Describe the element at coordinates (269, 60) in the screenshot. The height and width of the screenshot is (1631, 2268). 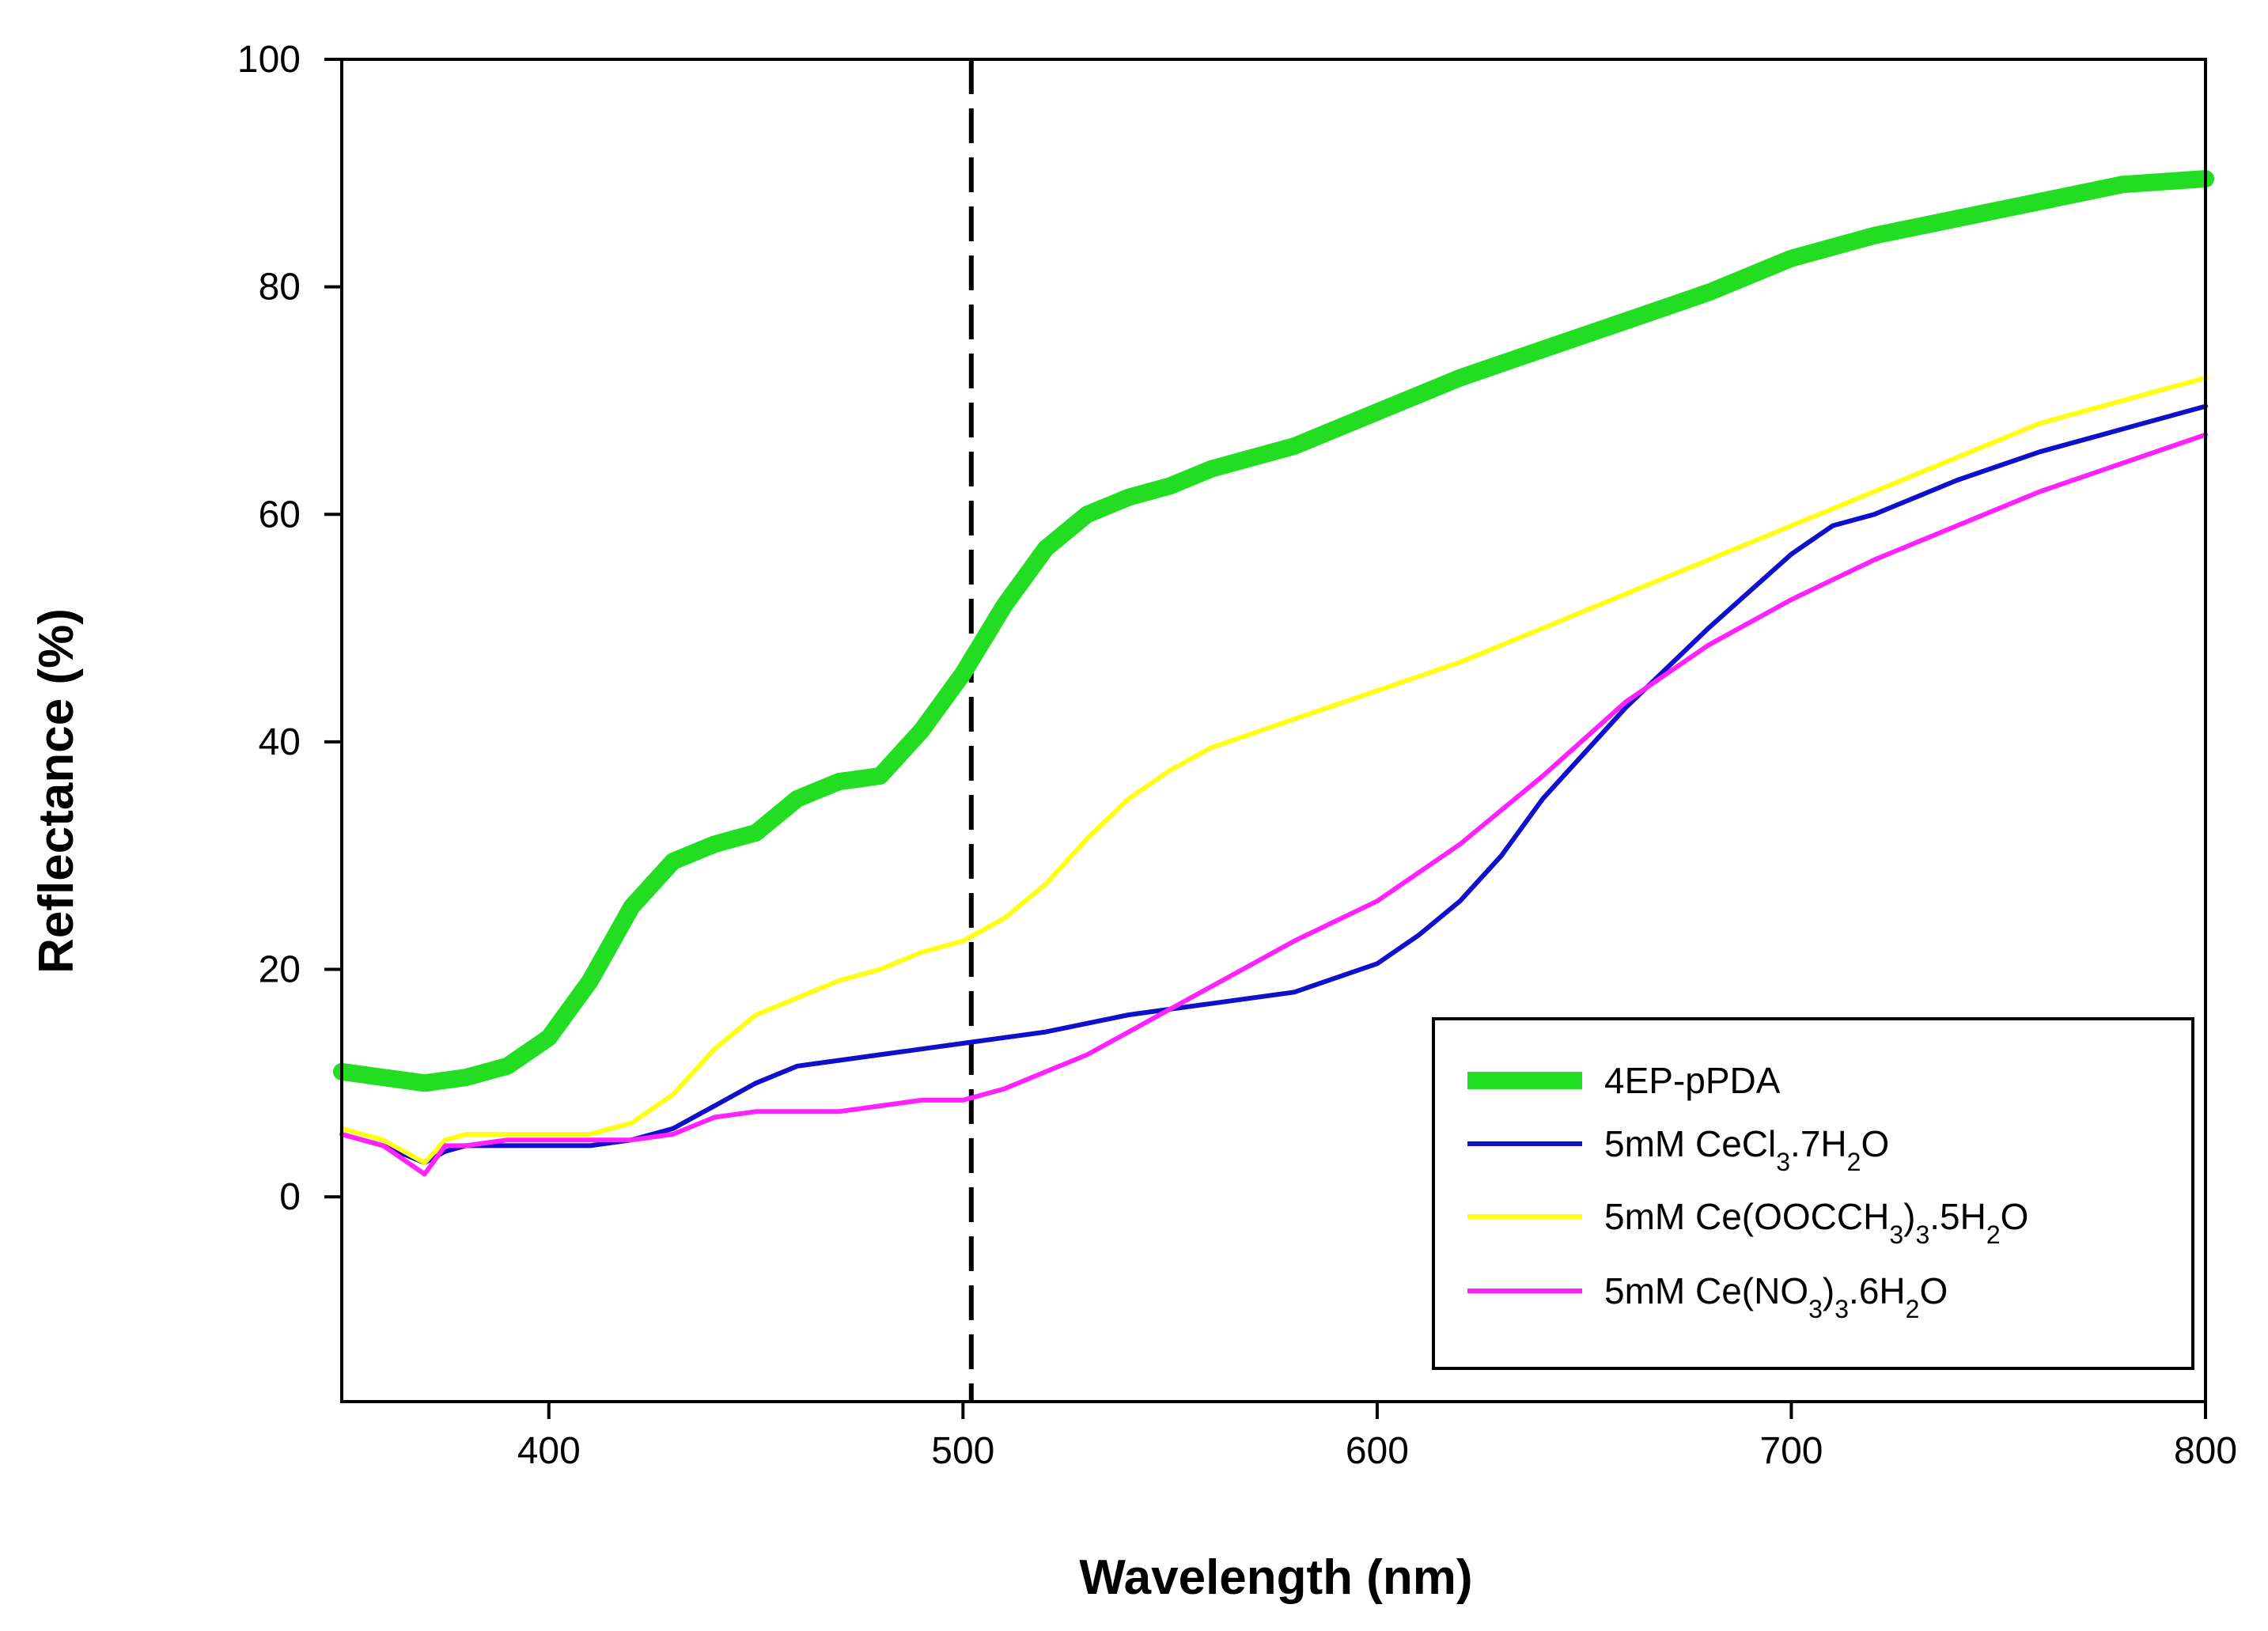
I see `y-tick-label: 100` at that location.